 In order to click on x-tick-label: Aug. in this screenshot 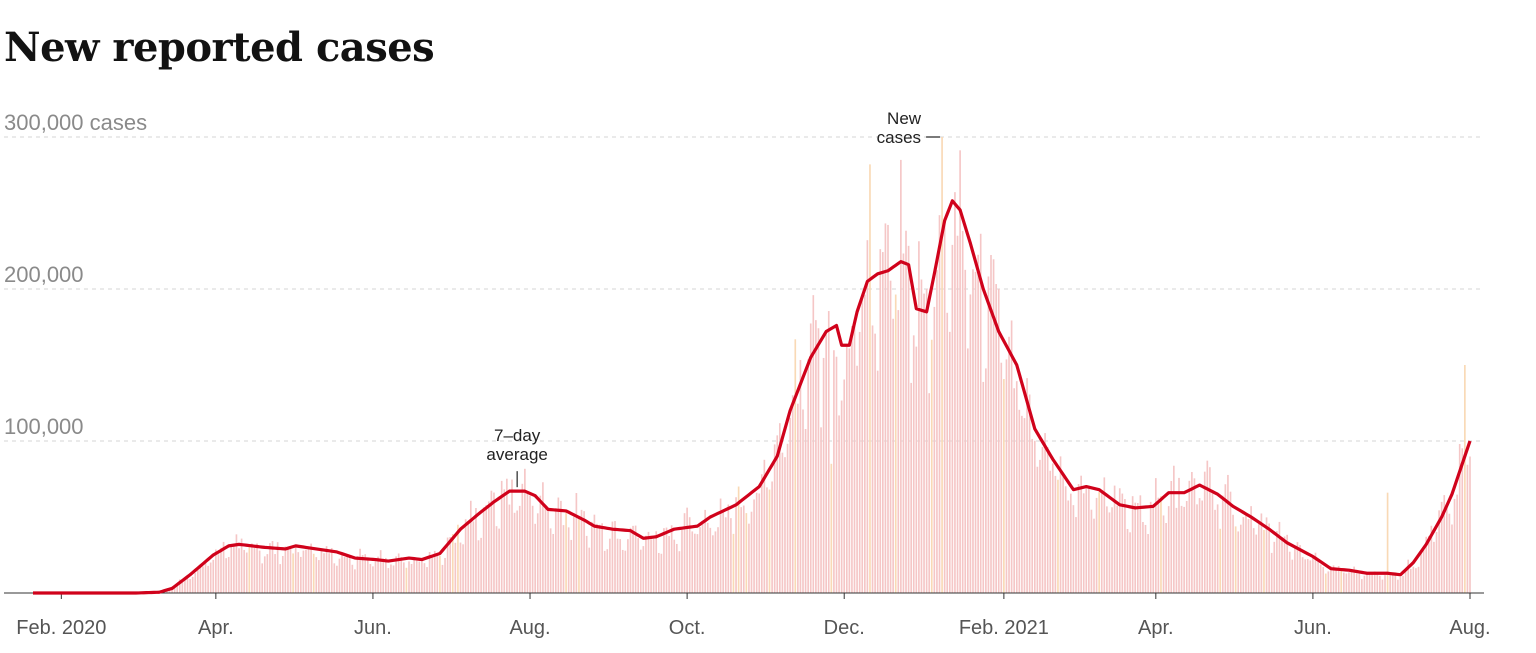, I will do `click(1469, 628)`.